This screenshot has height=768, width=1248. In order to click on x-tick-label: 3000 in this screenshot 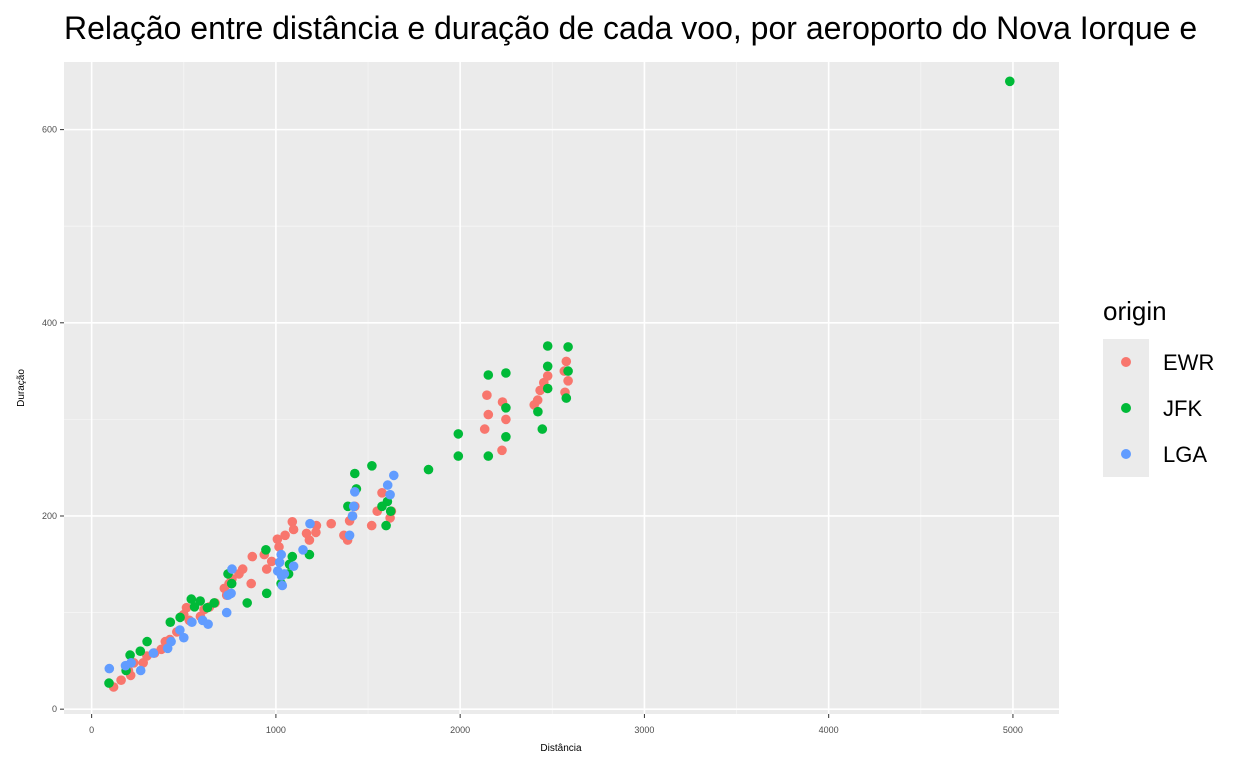, I will do `click(644, 730)`.